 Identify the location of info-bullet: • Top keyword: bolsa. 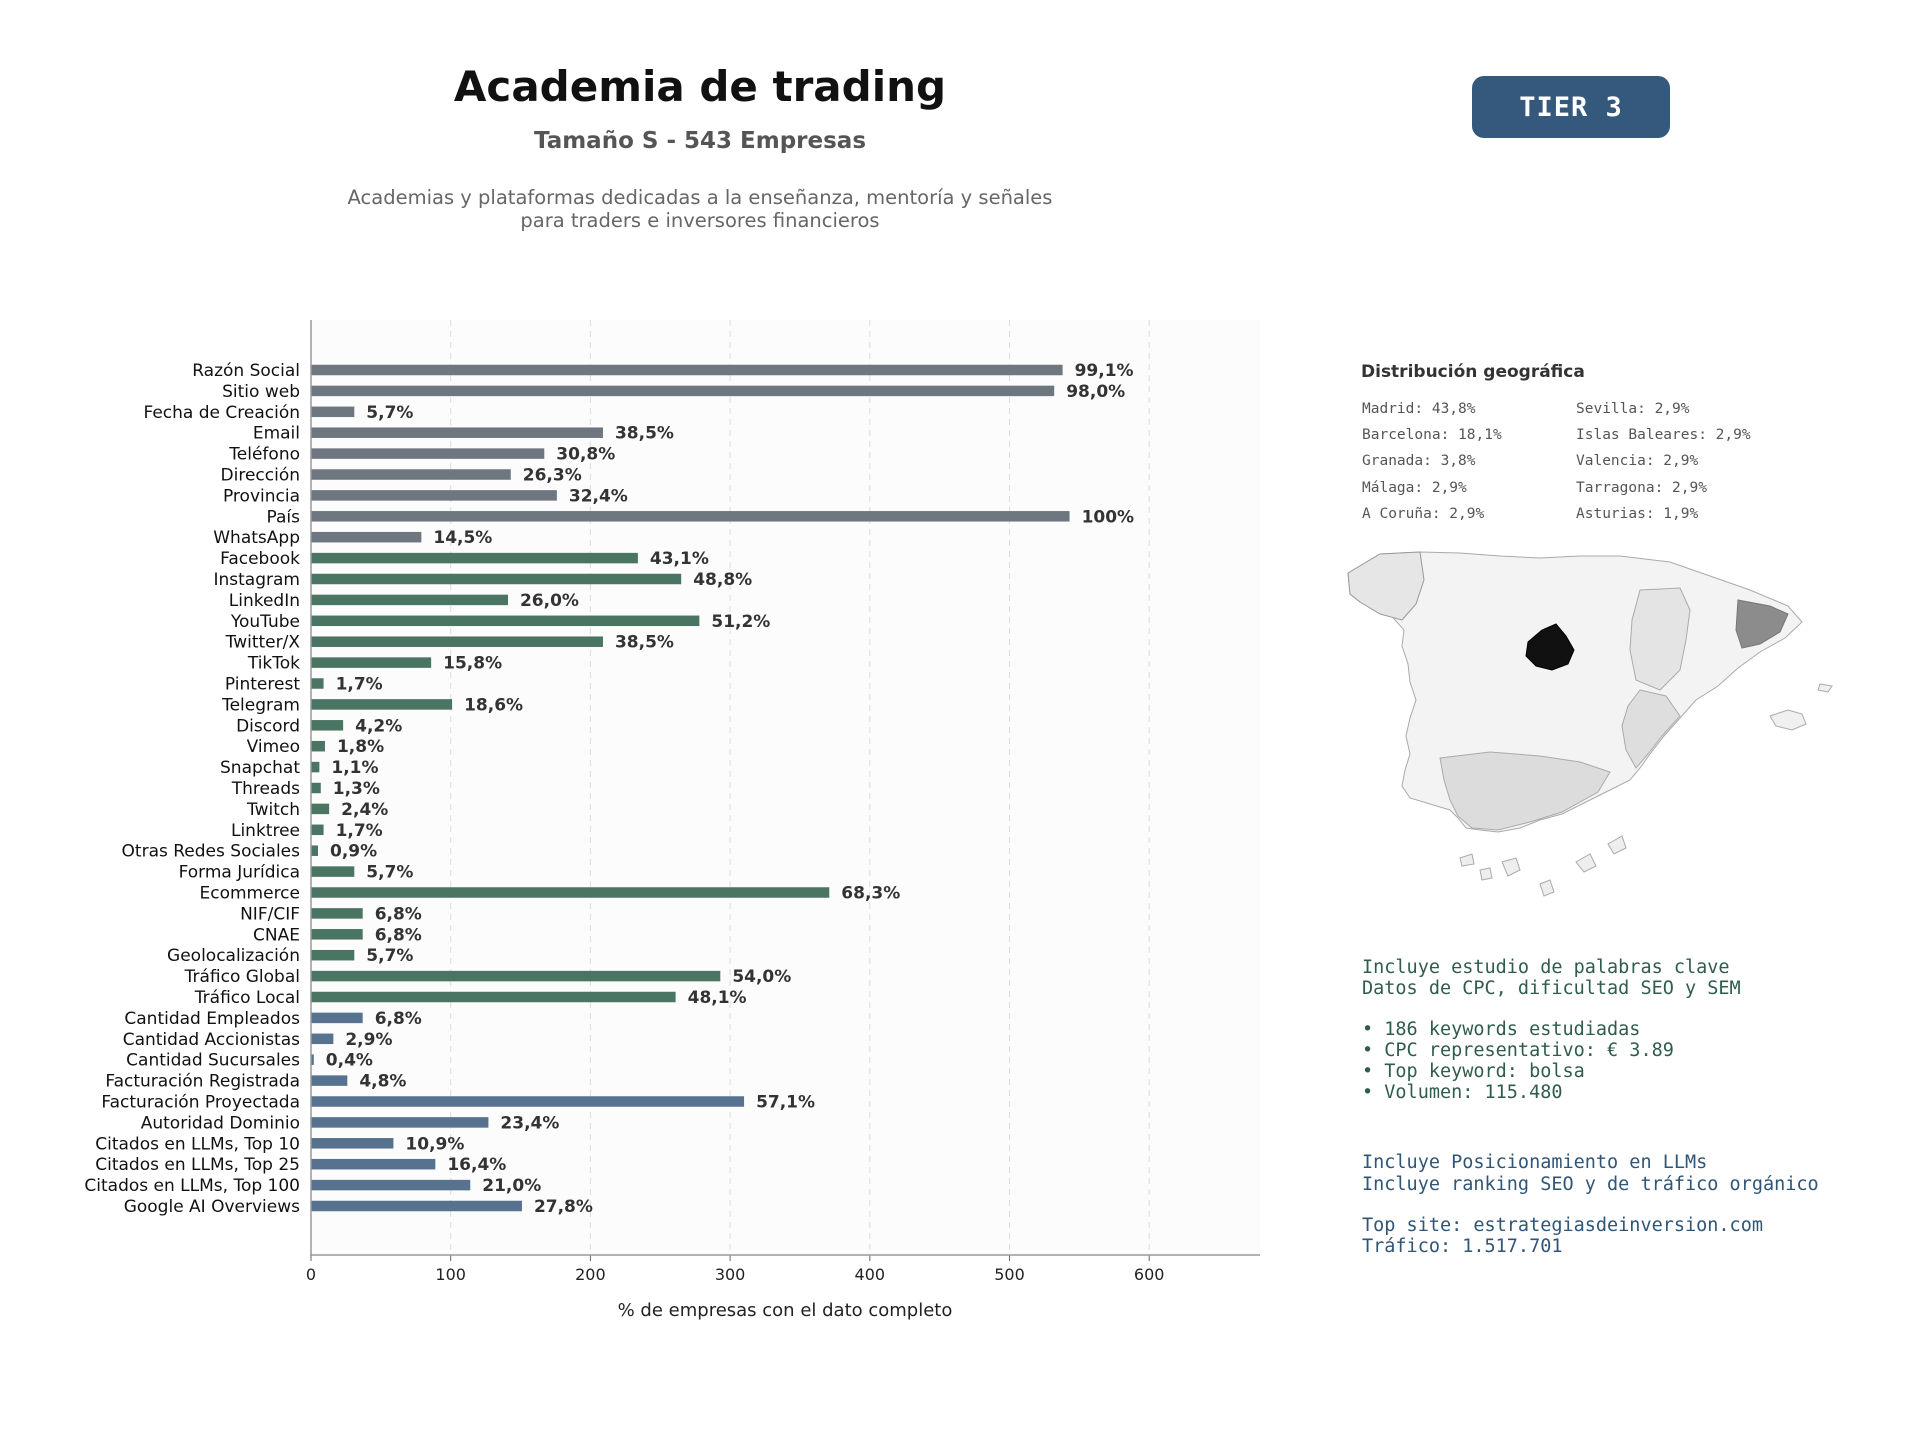
(1473, 1071).